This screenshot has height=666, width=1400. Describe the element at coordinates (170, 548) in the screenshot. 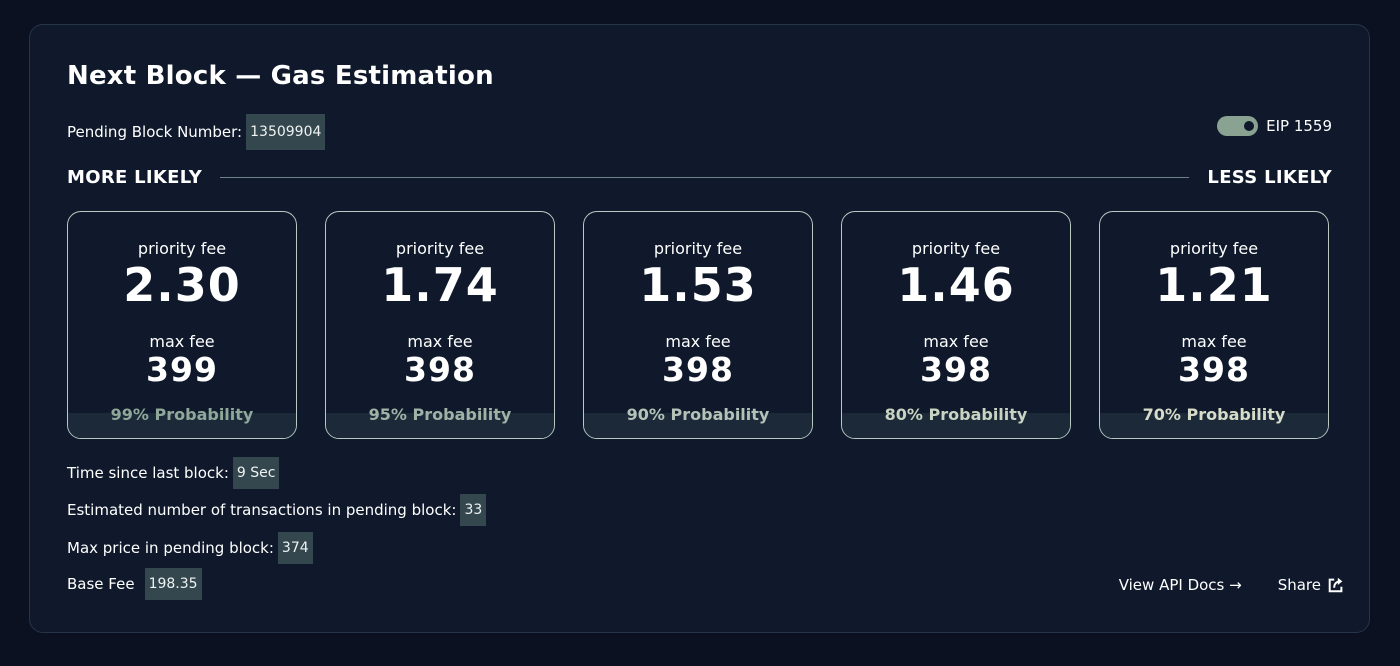

I see `max-price-label: Max price in pending block:` at that location.